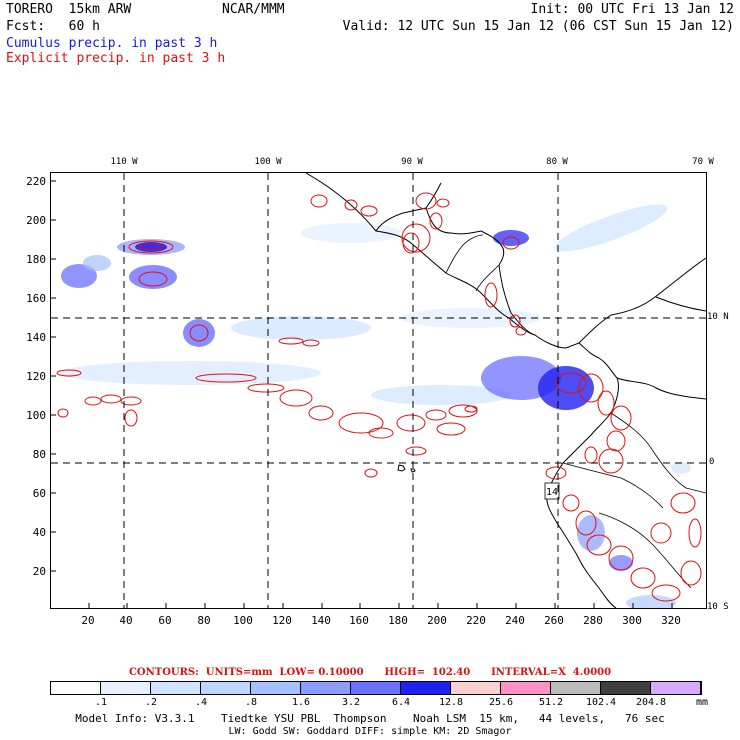 The height and width of the screenshot is (740, 740). I want to click on color-legend, so click(376, 688).